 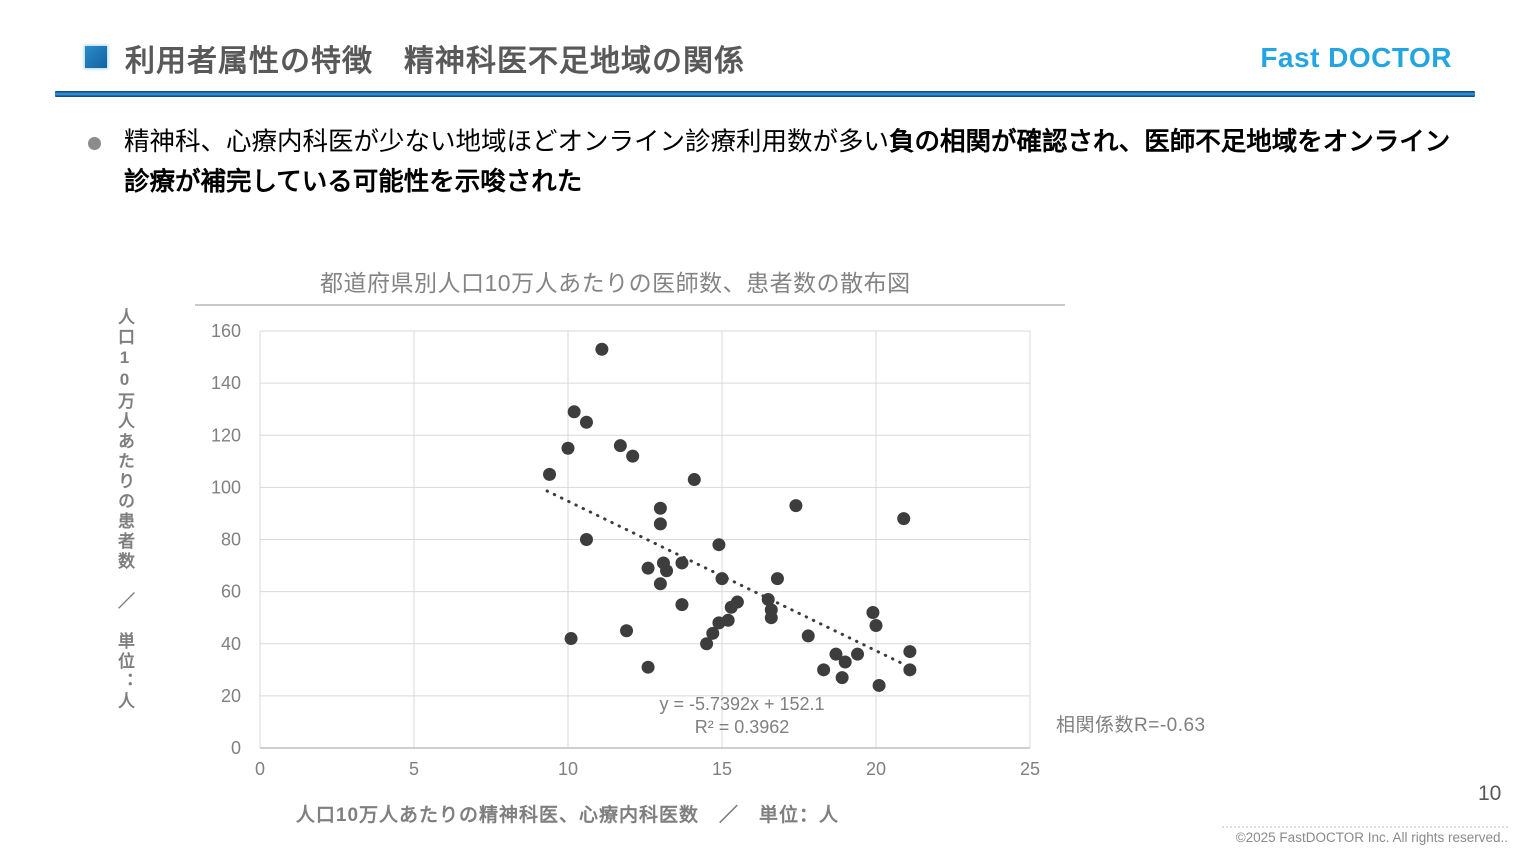 What do you see at coordinates (226, 331) in the screenshot?
I see `y-tick-label: 160` at bounding box center [226, 331].